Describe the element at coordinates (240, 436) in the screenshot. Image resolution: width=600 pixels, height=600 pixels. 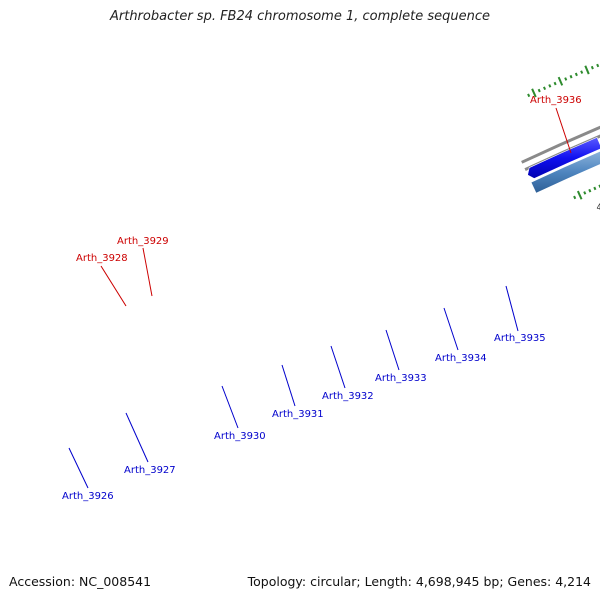
I see `gene-label: Arth_3930` at that location.